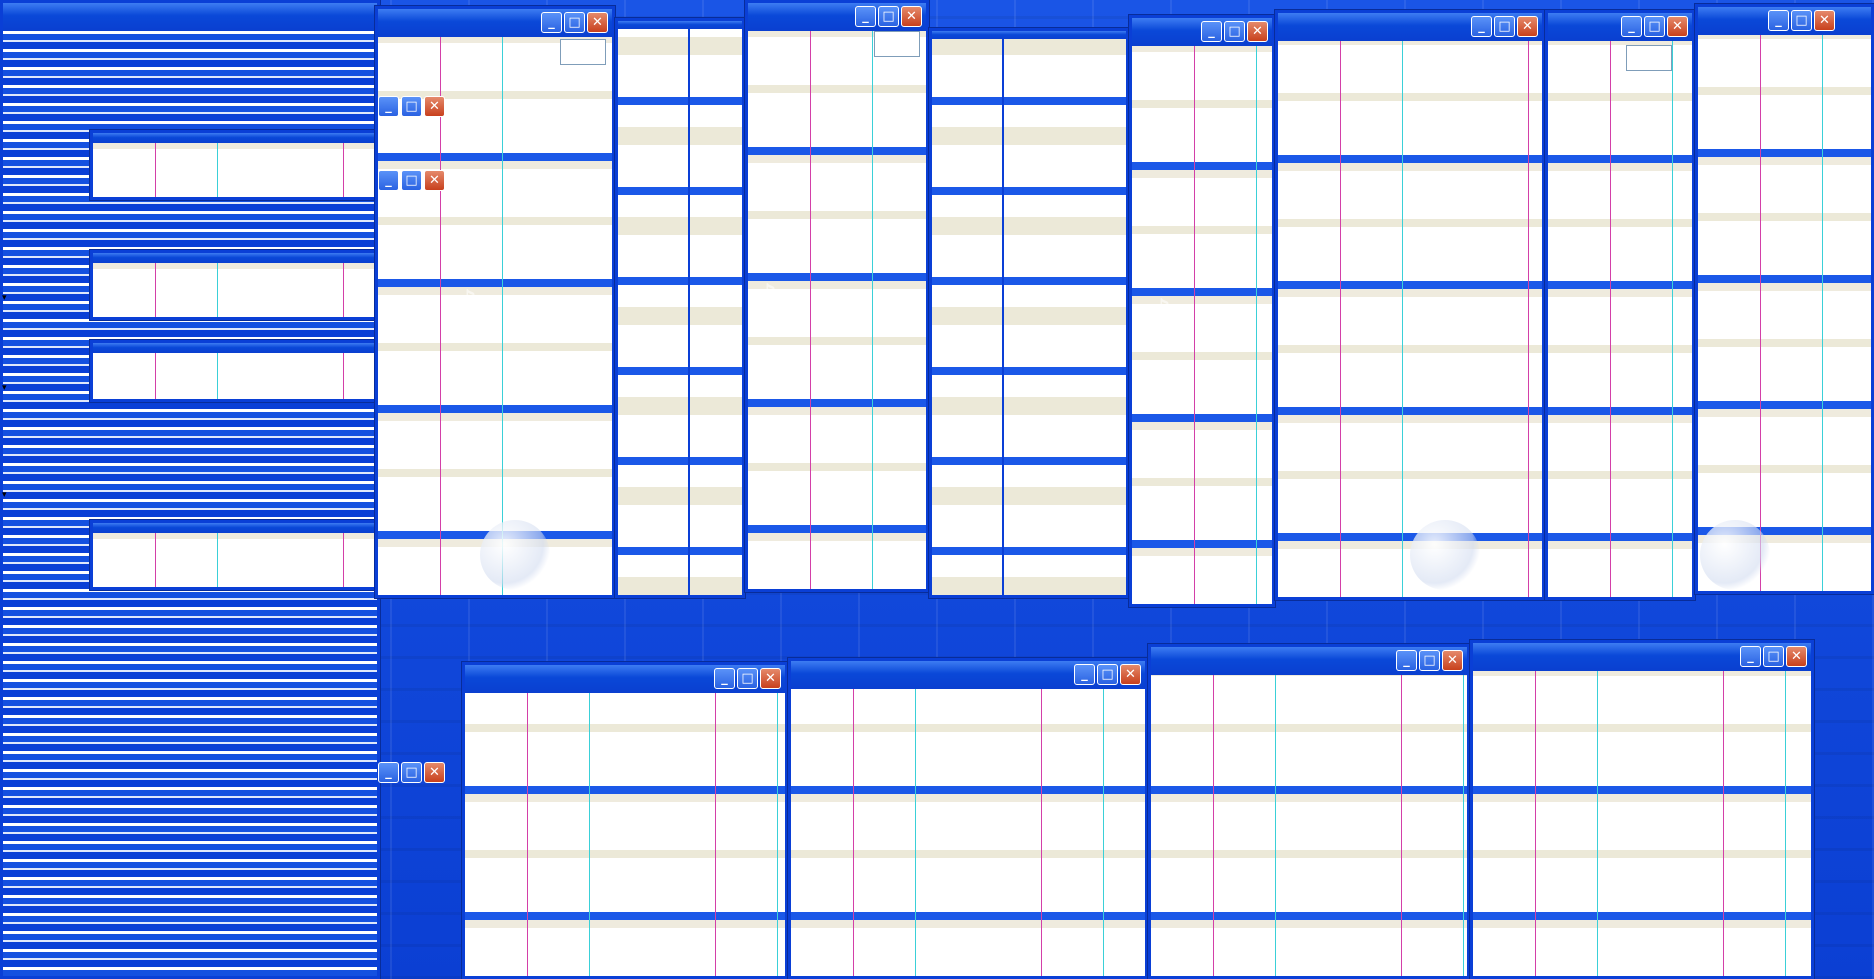  I want to click on window-8: _ □ ✕ ♪, so click(1784, 299).